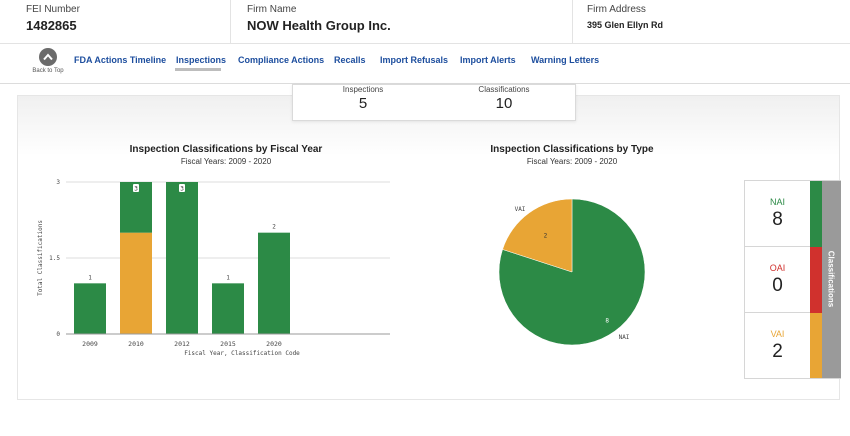  I want to click on x-tick-label: 2010, so click(136, 344).